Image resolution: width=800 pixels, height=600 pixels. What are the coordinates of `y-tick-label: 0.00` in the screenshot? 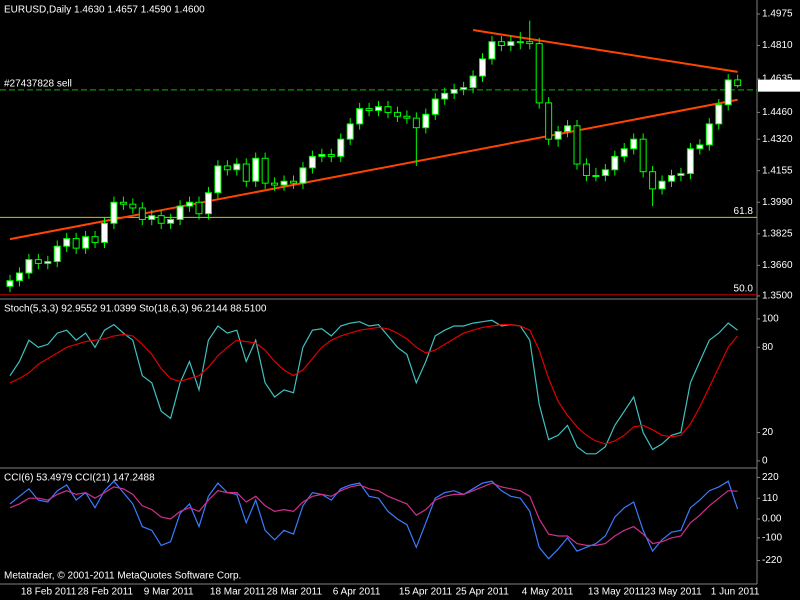 It's located at (772, 519).